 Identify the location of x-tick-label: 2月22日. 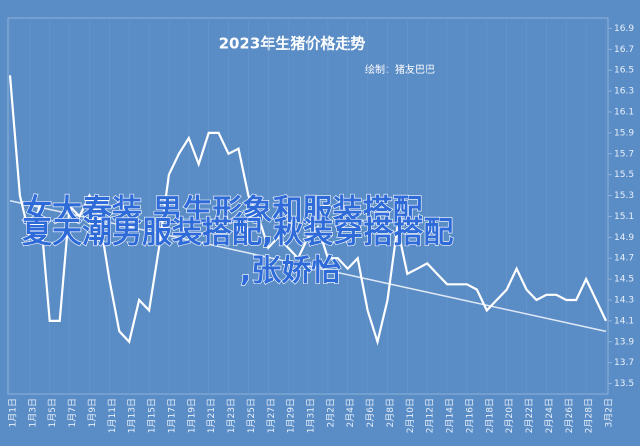
(529, 415).